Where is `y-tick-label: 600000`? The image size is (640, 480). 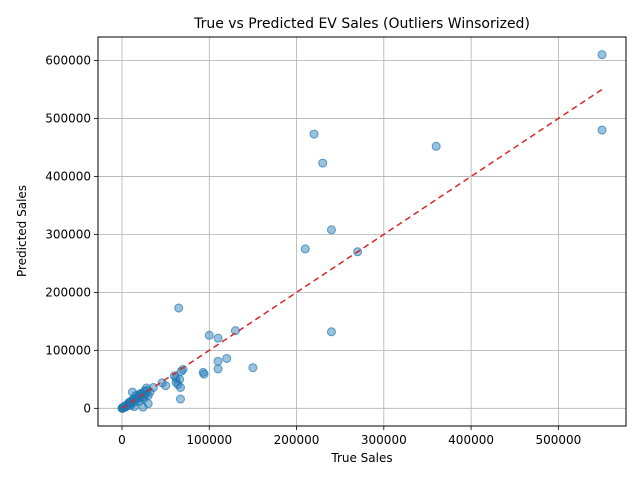 y-tick-label: 600000 is located at coordinates (68, 60).